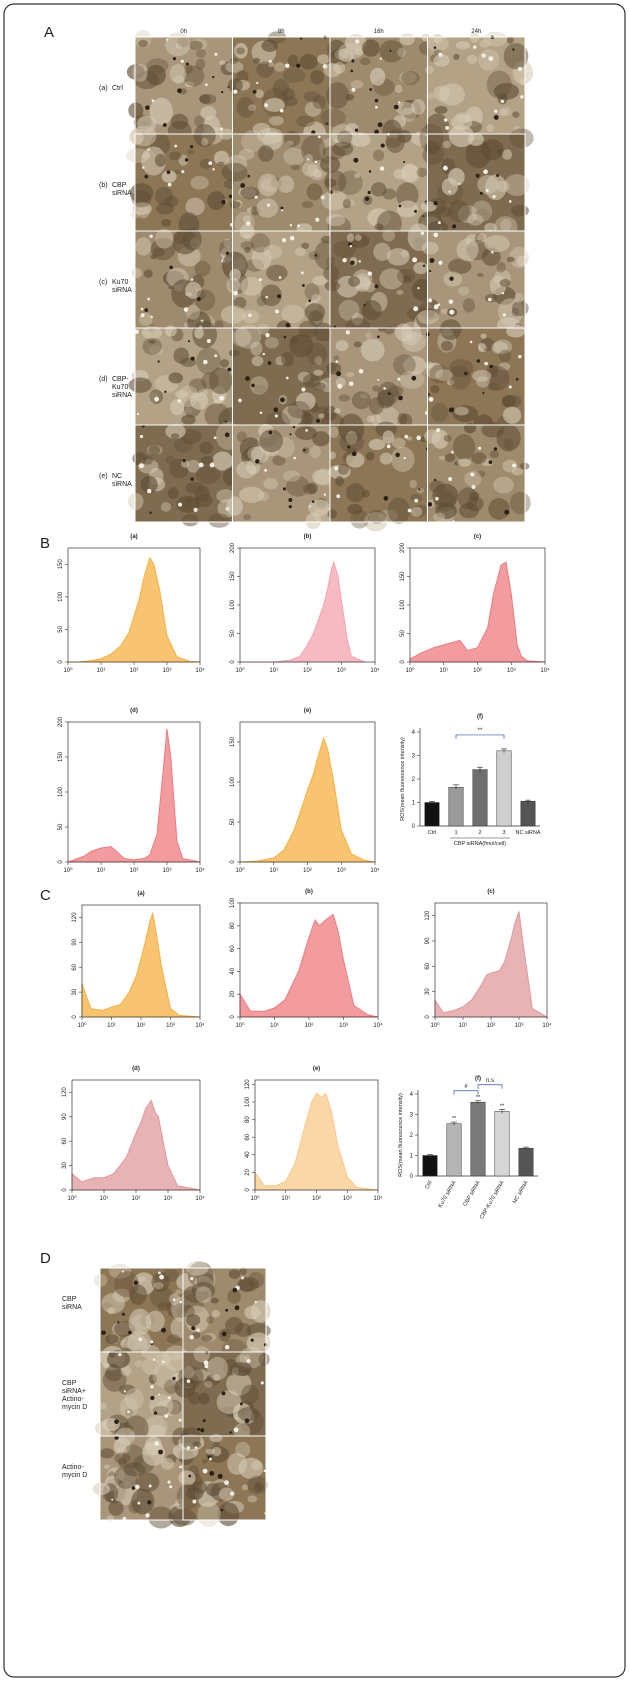  I want to click on panel-label: A, so click(49, 32).